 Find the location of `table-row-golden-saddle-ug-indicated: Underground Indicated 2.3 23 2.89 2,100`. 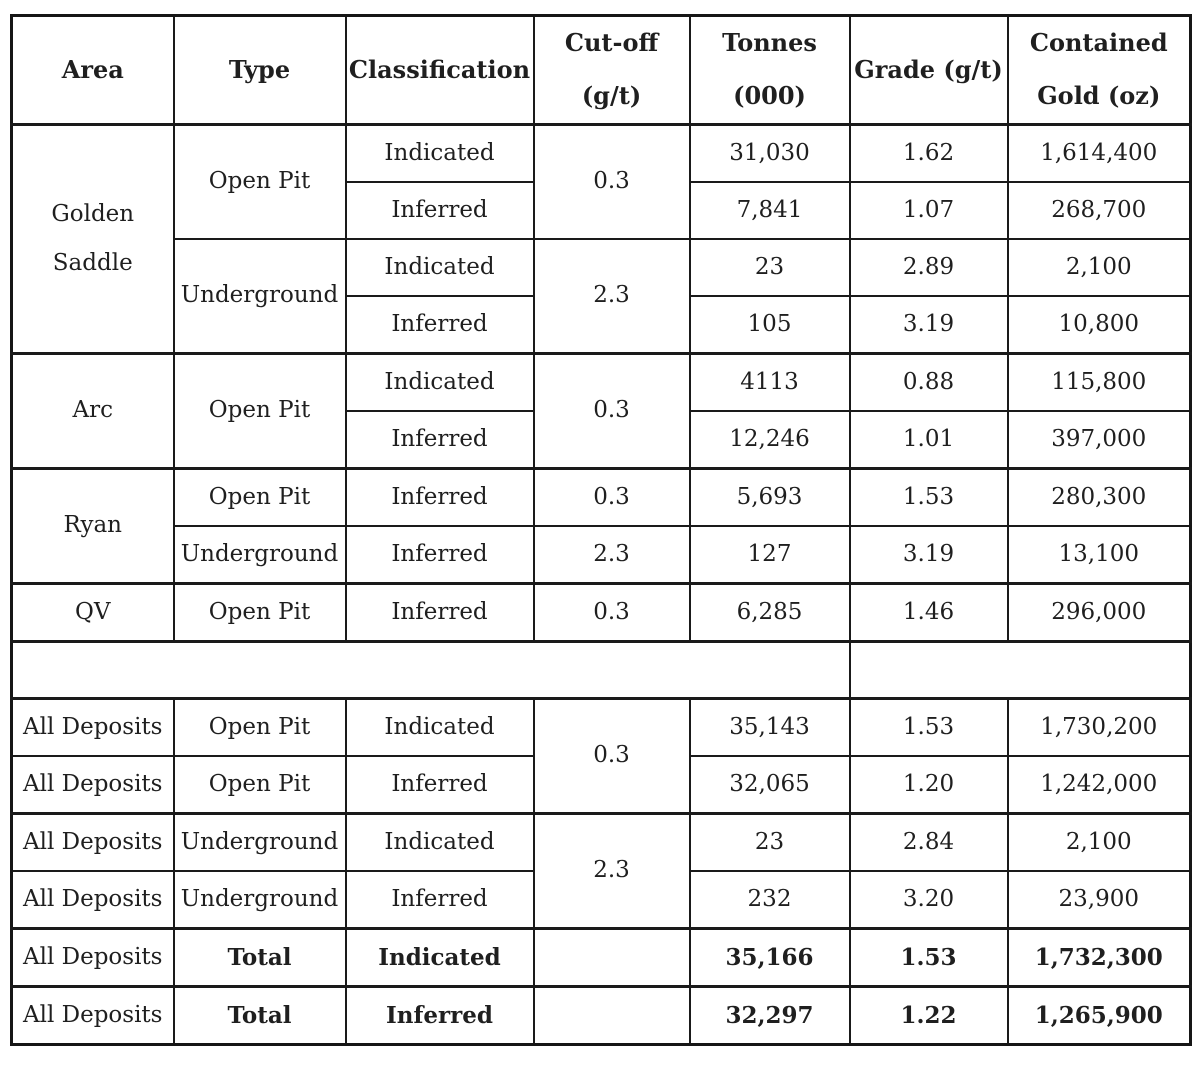

table-row-golden-saddle-ug-indicated: Underground Indicated 2.3 23 2.89 2,100 is located at coordinates (602, 296).